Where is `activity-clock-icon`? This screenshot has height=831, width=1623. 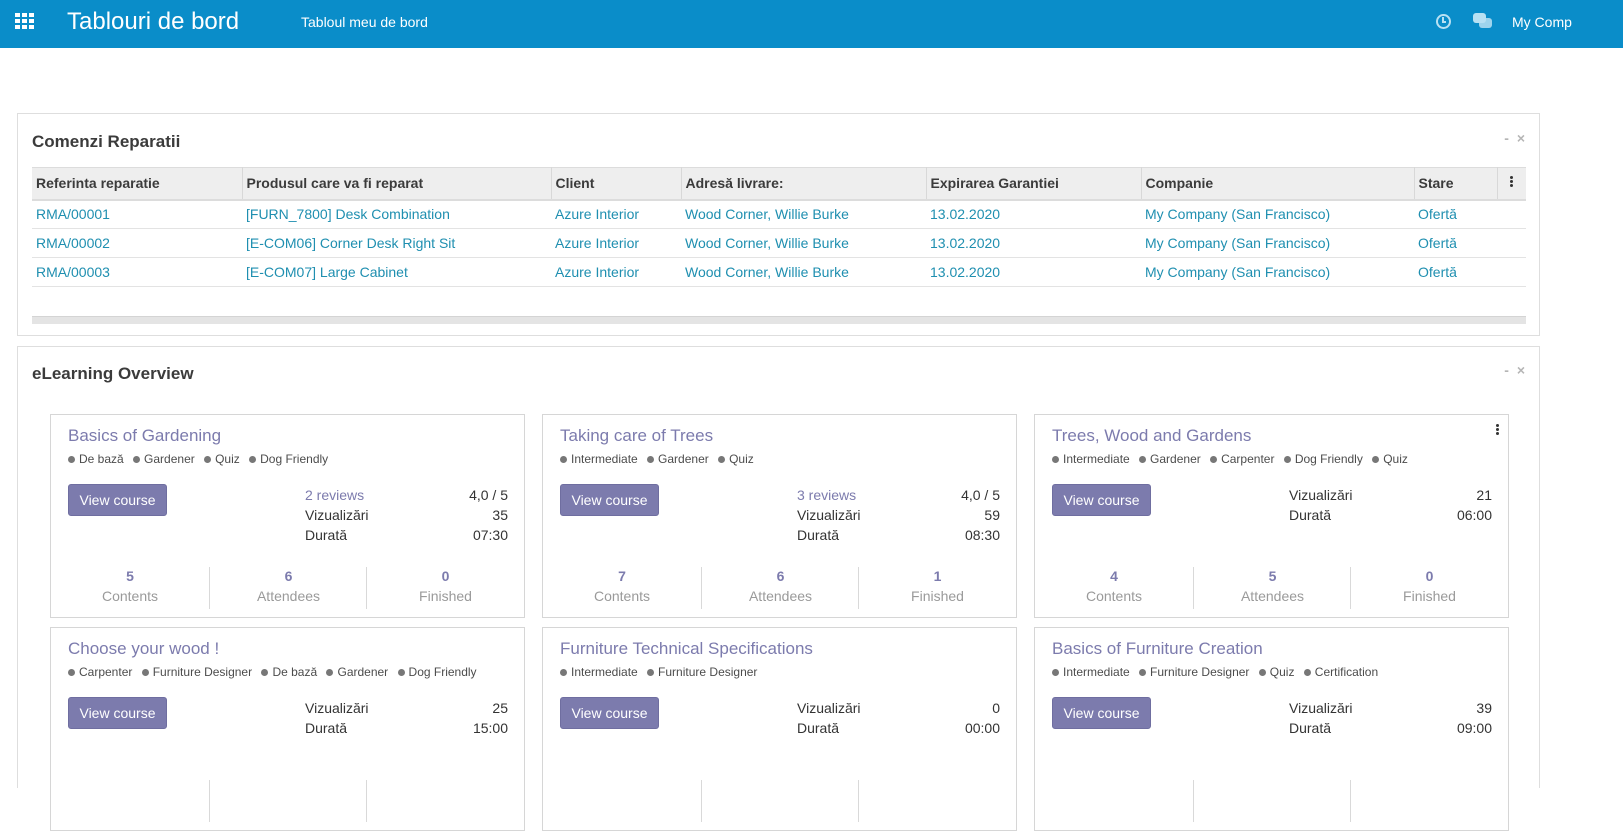 activity-clock-icon is located at coordinates (1443, 21).